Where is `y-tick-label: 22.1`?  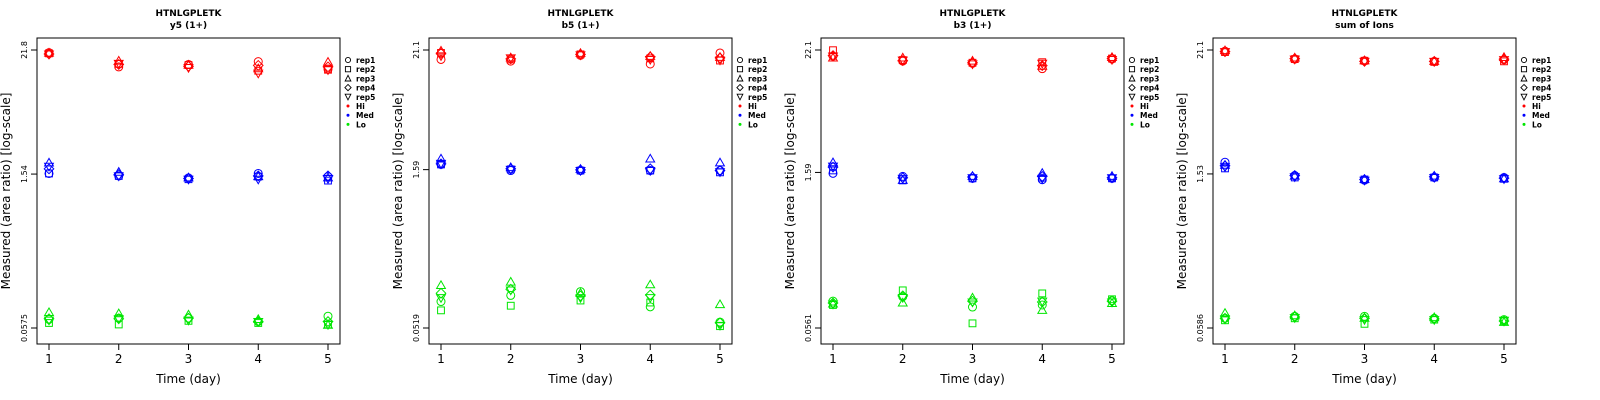
y-tick-label: 22.1 is located at coordinates (808, 50).